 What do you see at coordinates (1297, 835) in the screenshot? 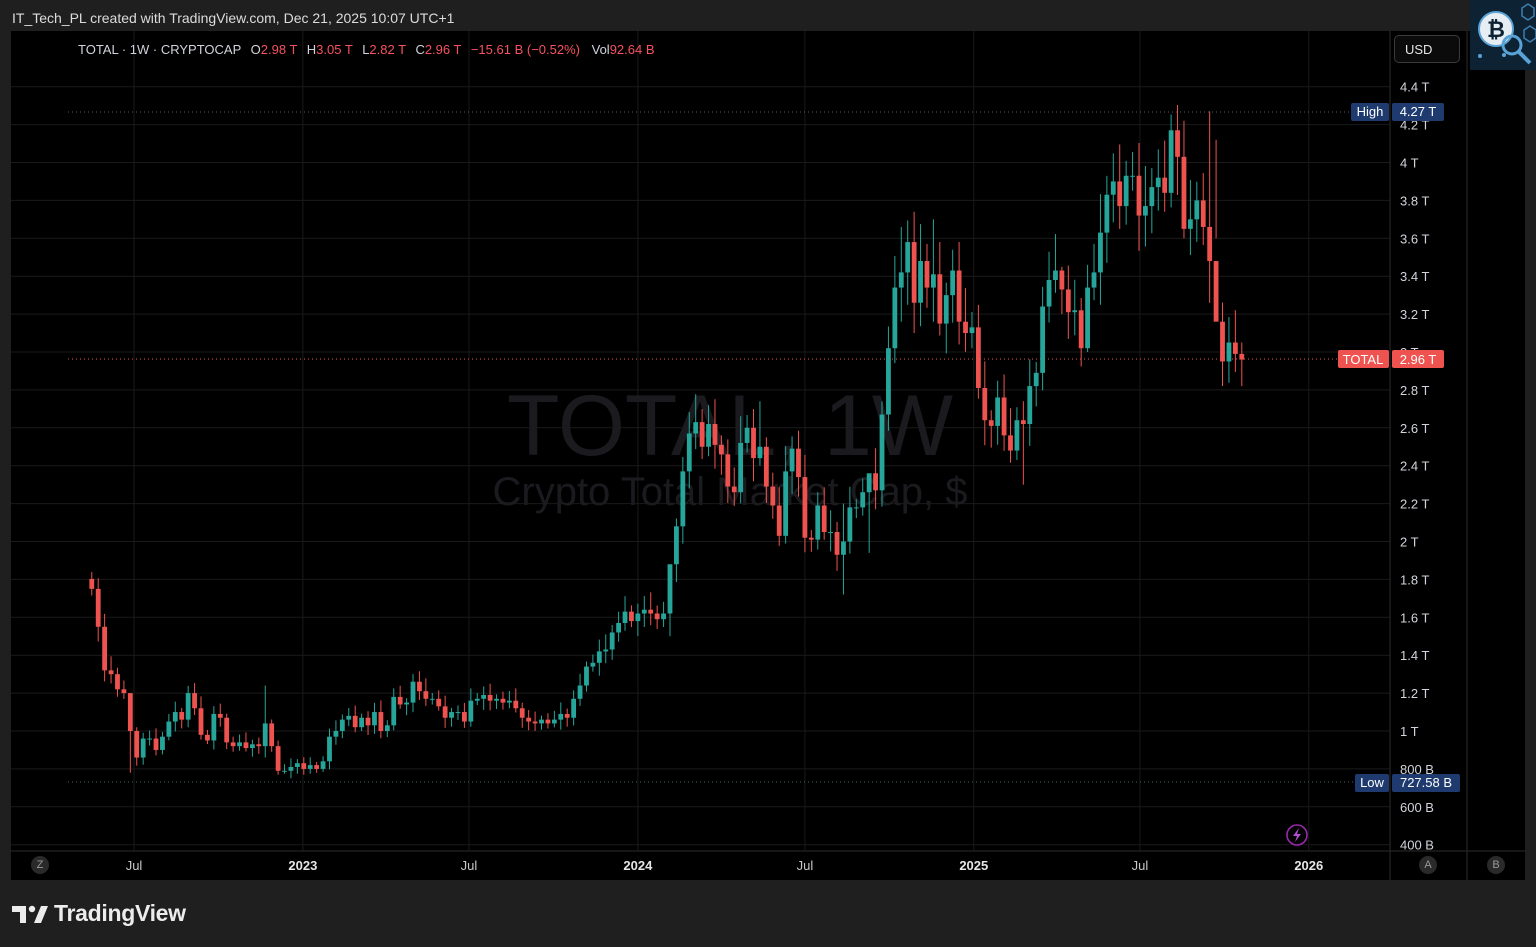
I see `lightning-icon` at bounding box center [1297, 835].